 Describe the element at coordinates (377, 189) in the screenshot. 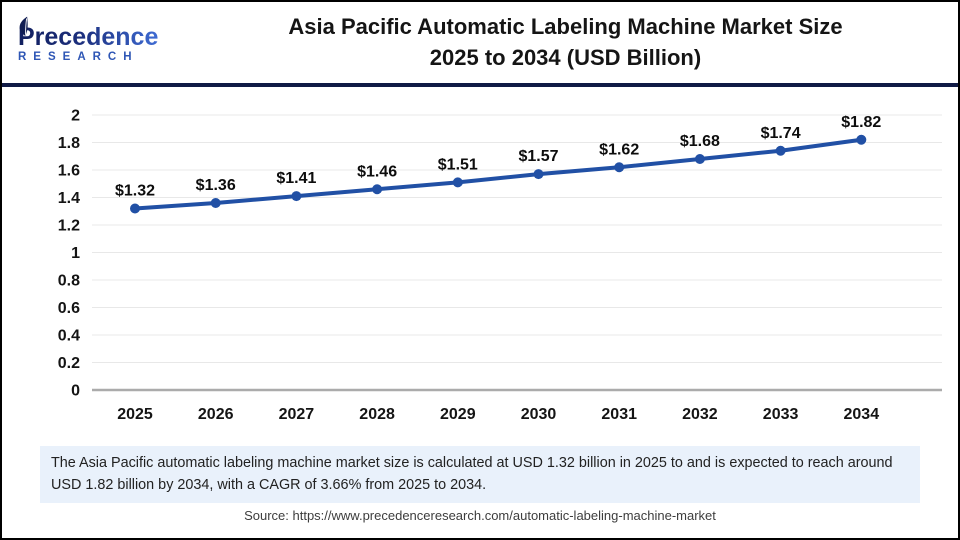

I see `data-point-2028` at that location.